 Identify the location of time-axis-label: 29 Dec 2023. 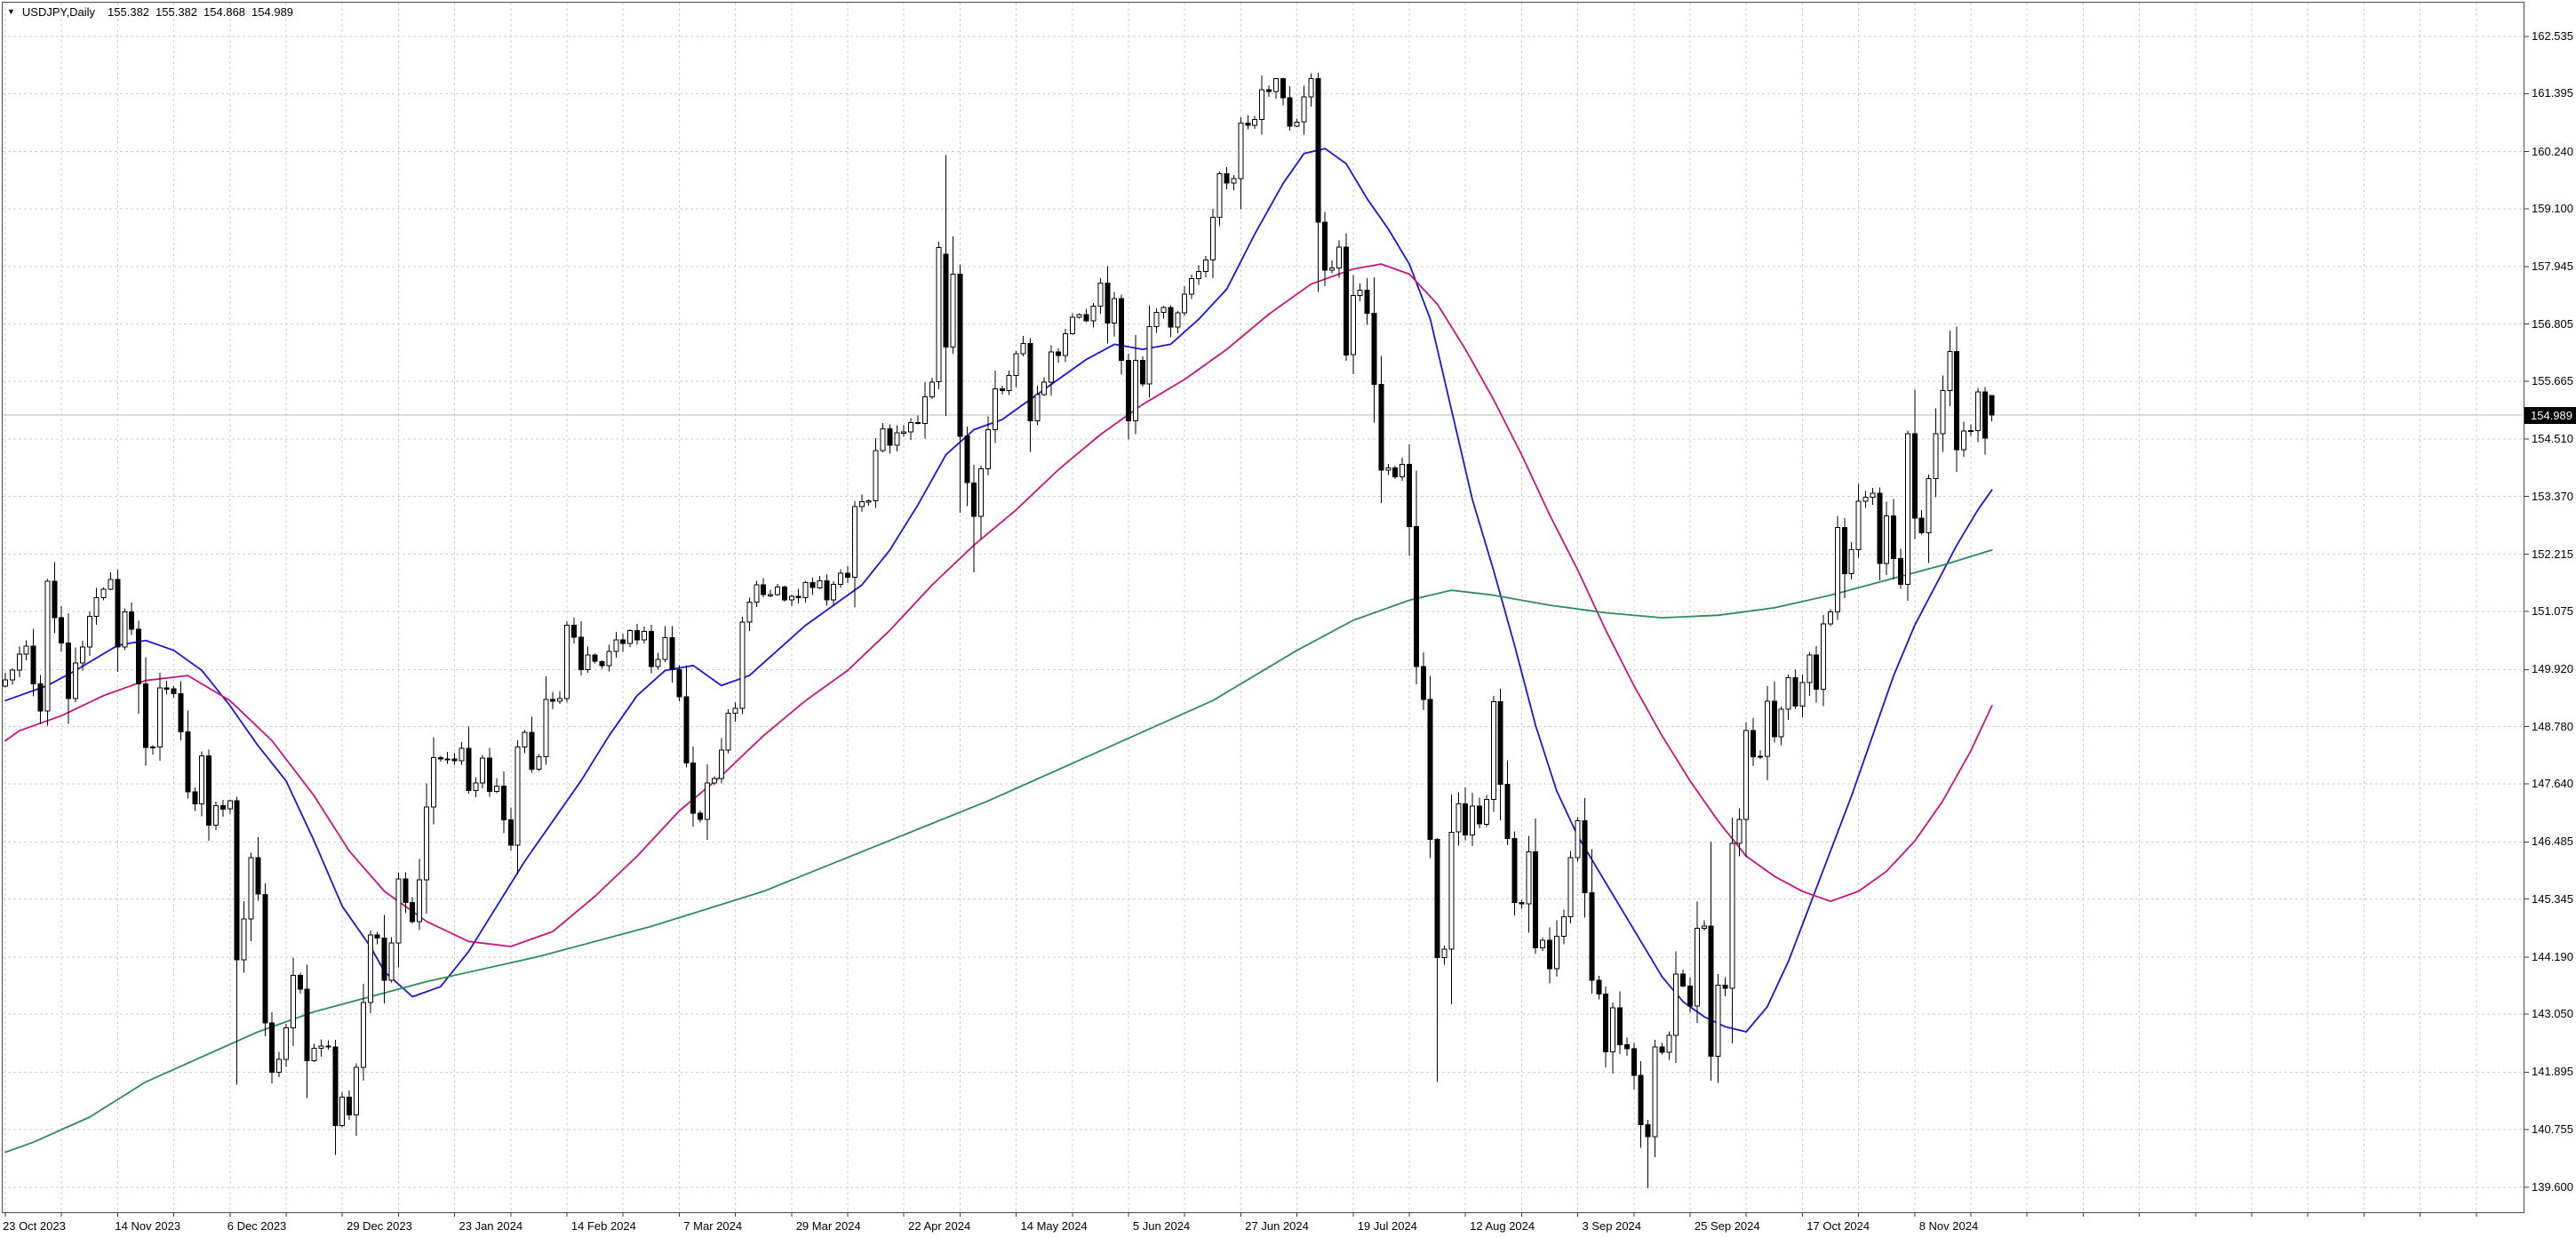
(379, 1226).